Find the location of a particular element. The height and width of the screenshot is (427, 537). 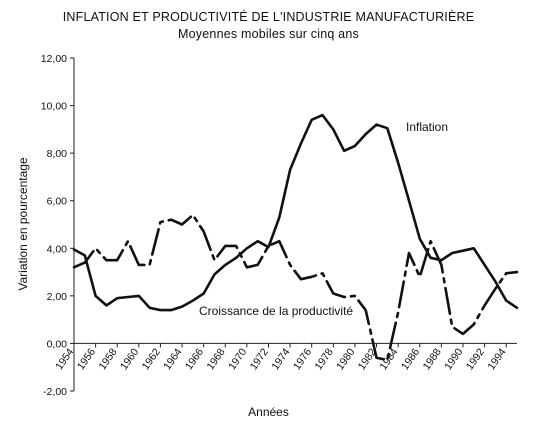

y-tick-label: 10,00 is located at coordinates (54, 107).